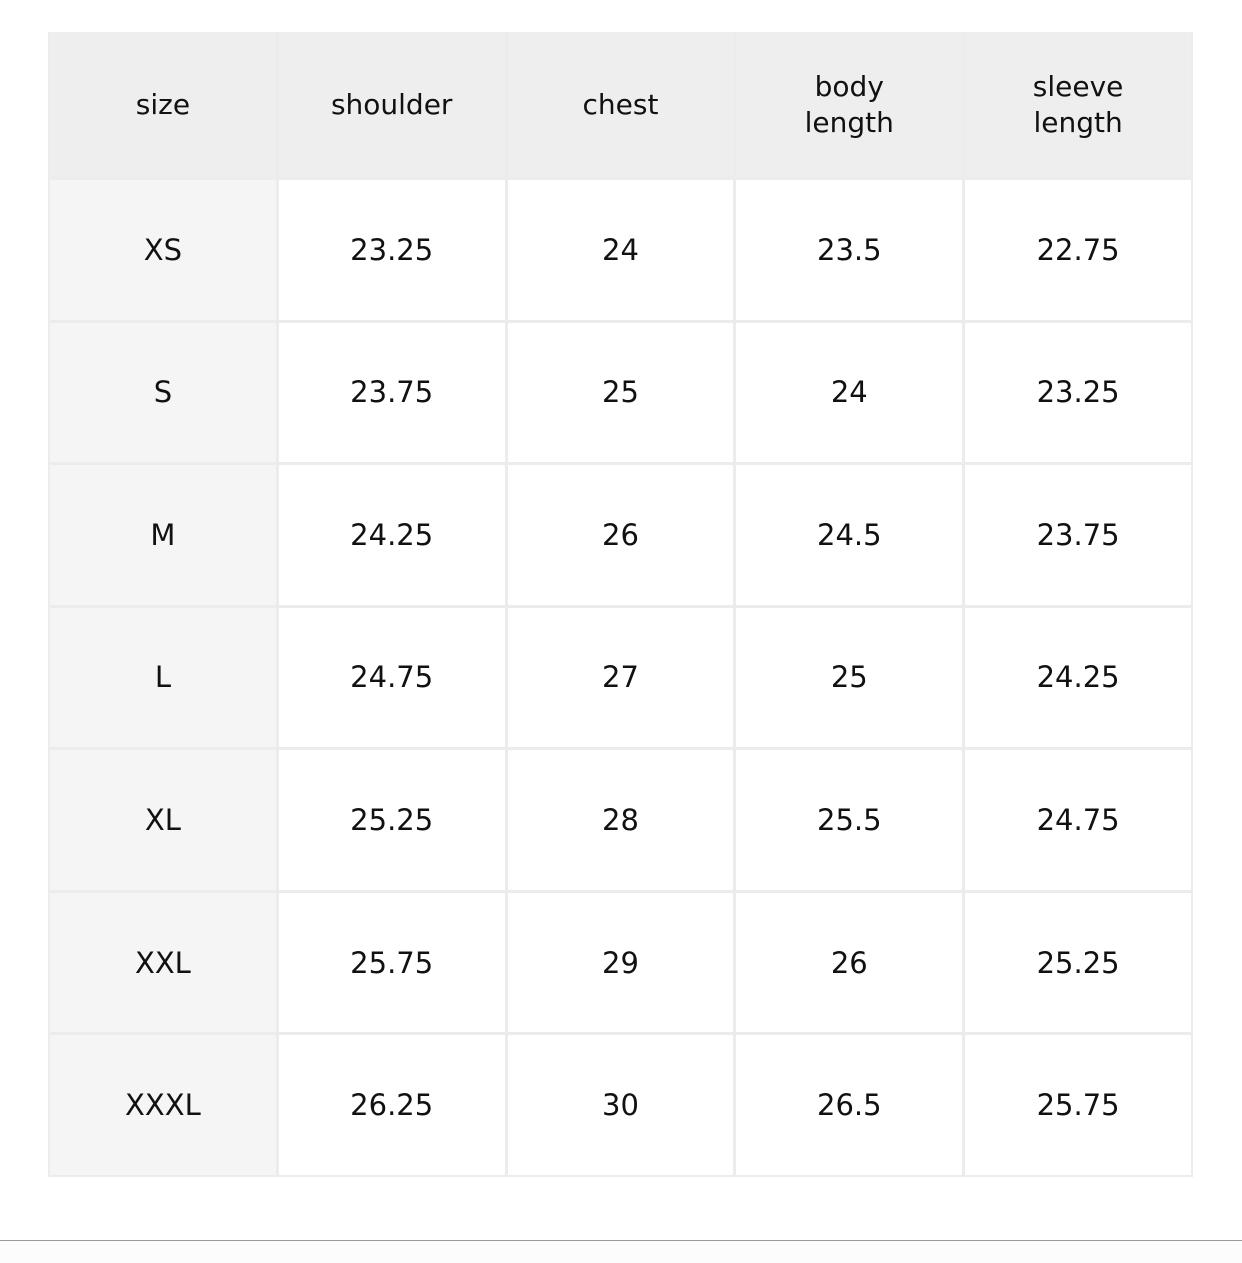 This screenshot has height=1263, width=1242. Describe the element at coordinates (620, 1105) in the screenshot. I see `measurement-cell: 30` at that location.